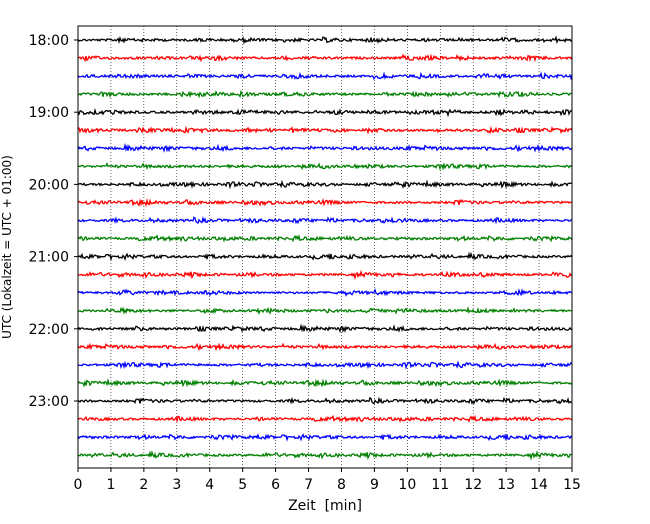  What do you see at coordinates (49, 41) in the screenshot?
I see `y-tick-label: 18:00` at bounding box center [49, 41].